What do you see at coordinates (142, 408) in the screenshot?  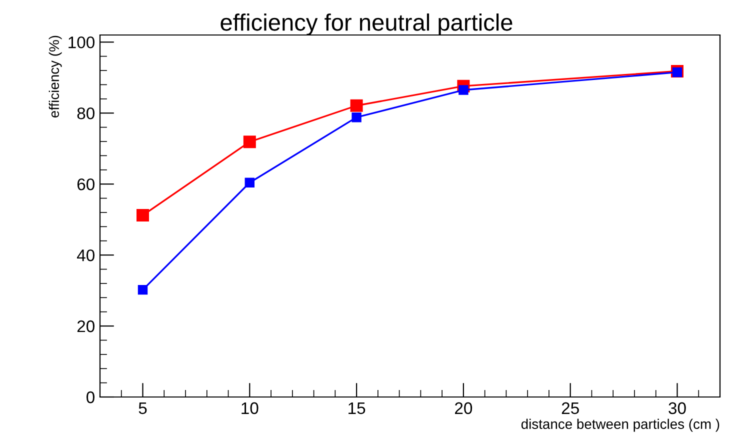 I see `x-tick-label: 5` at bounding box center [142, 408].